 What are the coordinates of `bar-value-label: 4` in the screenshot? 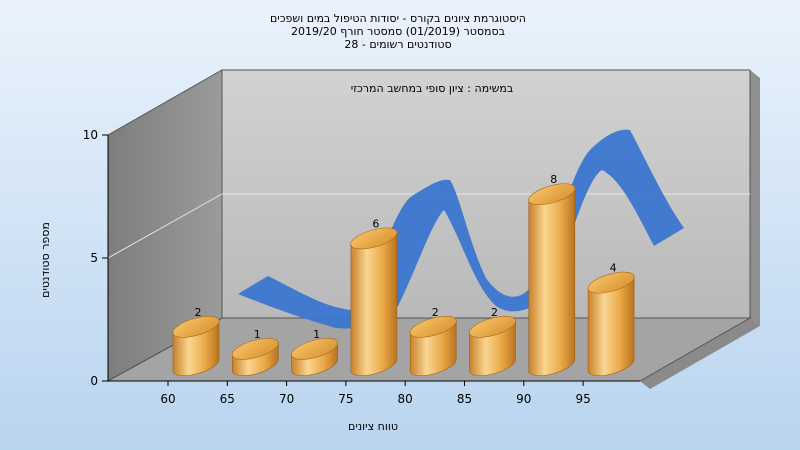 It's located at (613, 268).